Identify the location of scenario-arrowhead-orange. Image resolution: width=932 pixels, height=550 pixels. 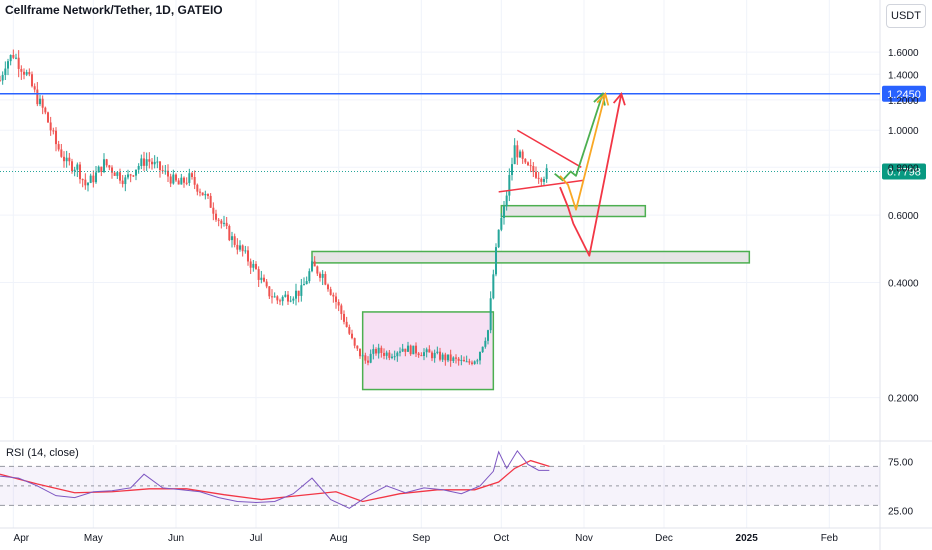
(603, 98).